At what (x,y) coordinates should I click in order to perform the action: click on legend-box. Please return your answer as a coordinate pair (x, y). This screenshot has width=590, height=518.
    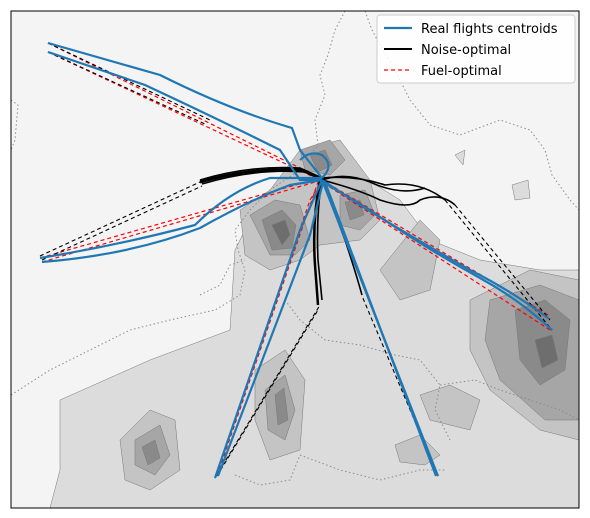
    Looking at the image, I should click on (476, 49).